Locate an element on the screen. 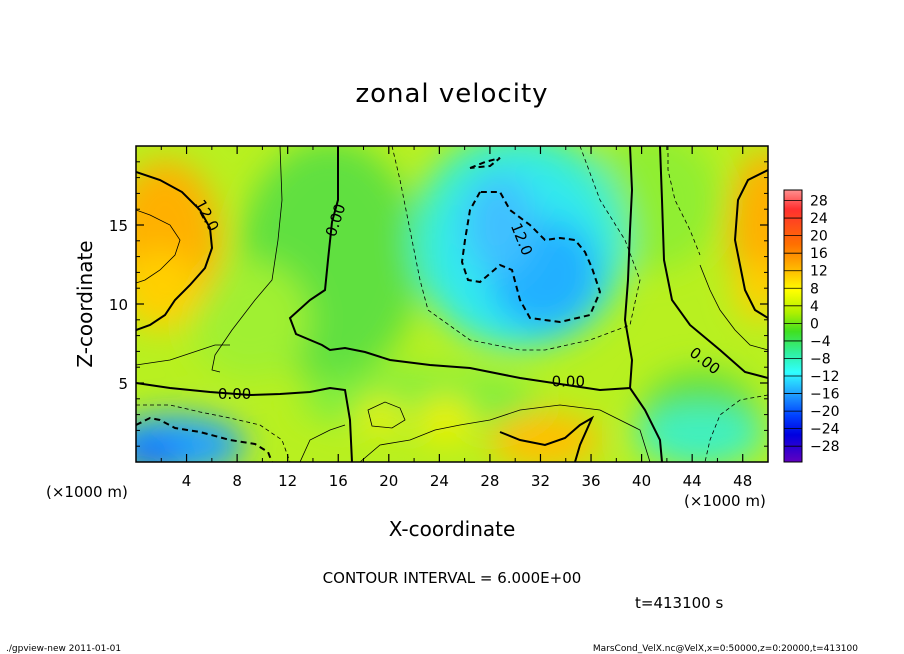 The image size is (904, 654). contour-zero-left is located at coordinates (461, 269).